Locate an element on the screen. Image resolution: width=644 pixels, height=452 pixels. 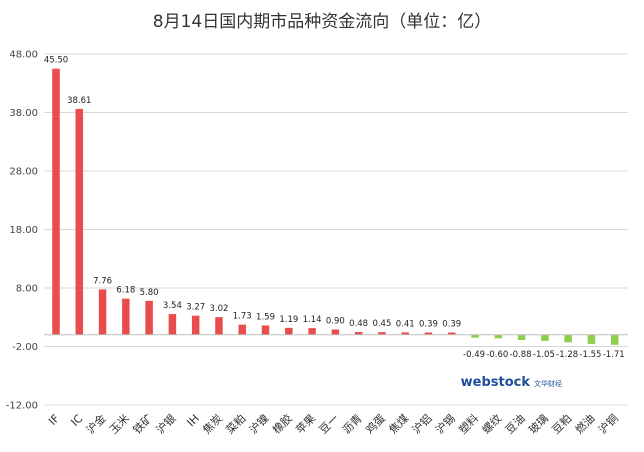
y-tick-label: 38.00 is located at coordinates (23, 113).